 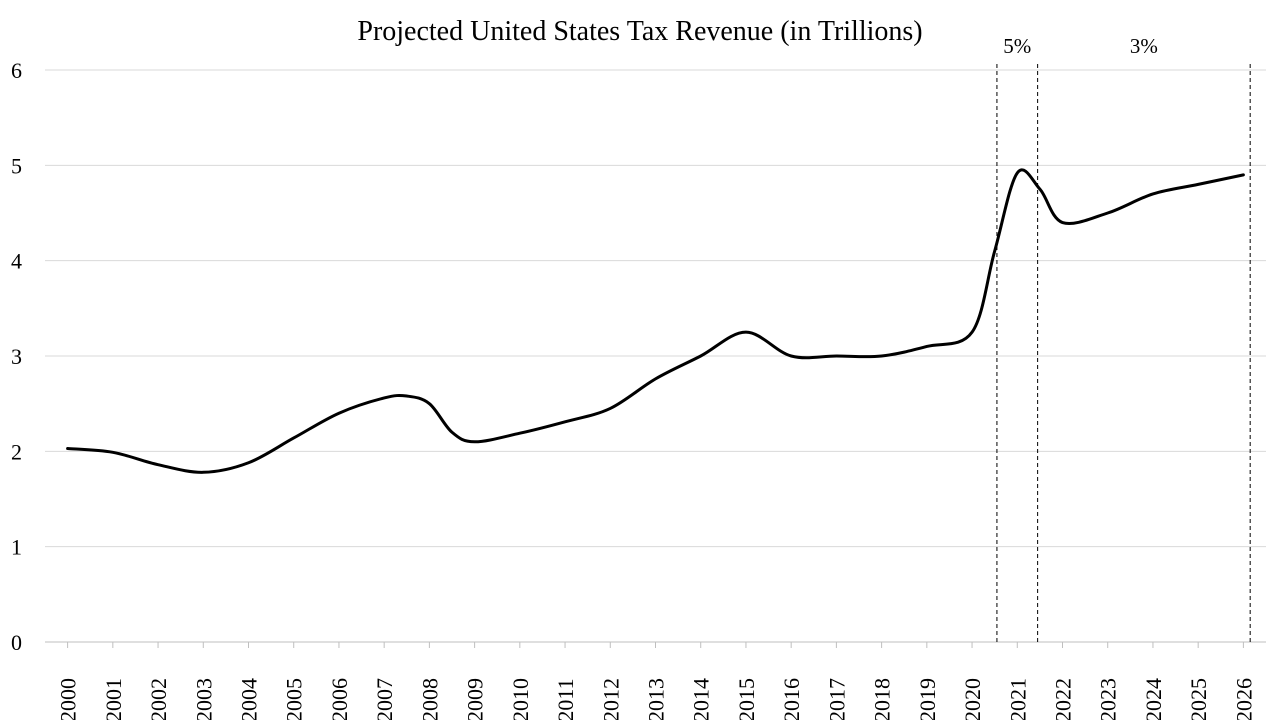 What do you see at coordinates (294, 699) in the screenshot?
I see `x-tick-label: 2005` at bounding box center [294, 699].